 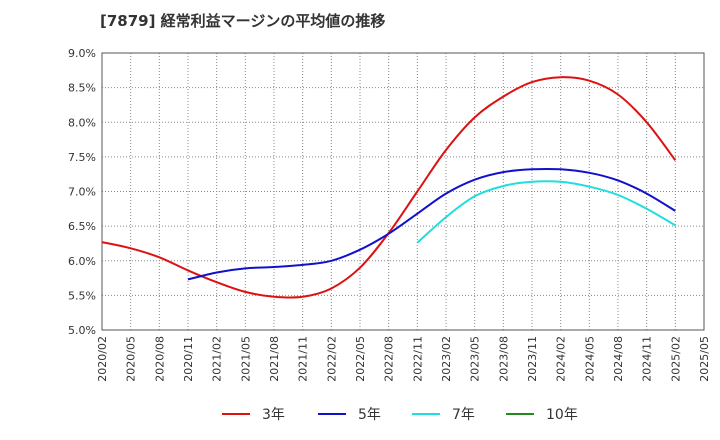 What do you see at coordinates (102, 359) in the screenshot?
I see `x-tick-label: 2020/02` at bounding box center [102, 359].